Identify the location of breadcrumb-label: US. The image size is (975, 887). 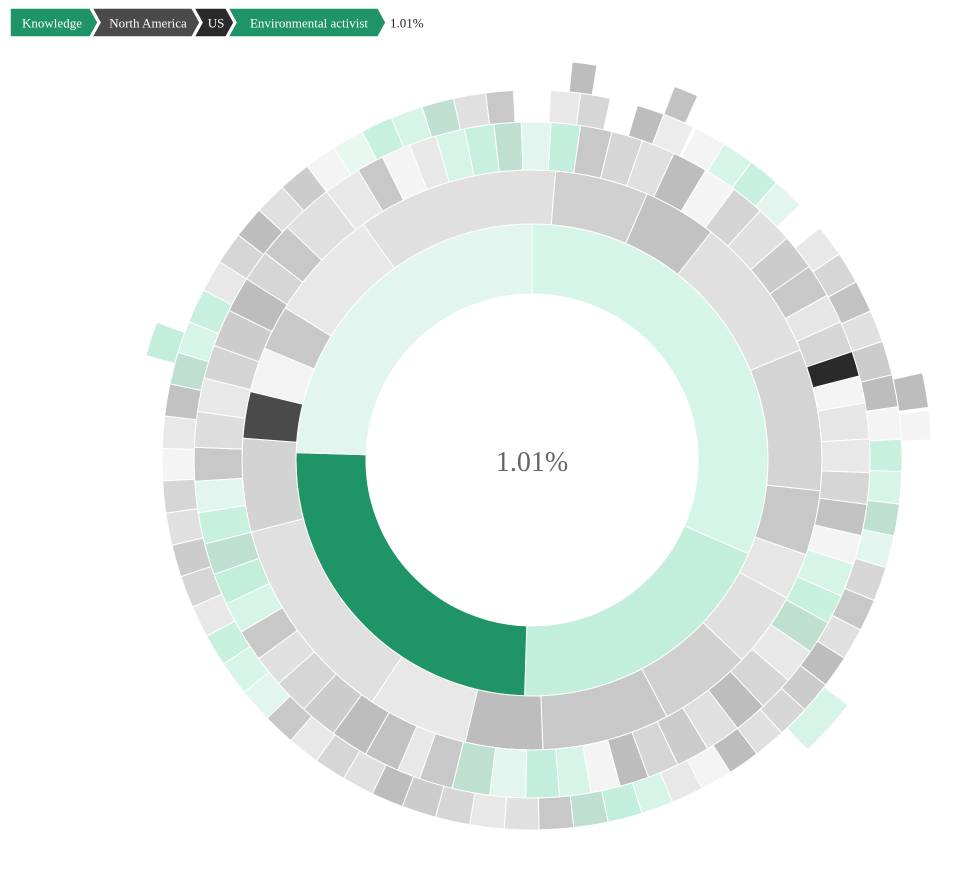
(216, 23).